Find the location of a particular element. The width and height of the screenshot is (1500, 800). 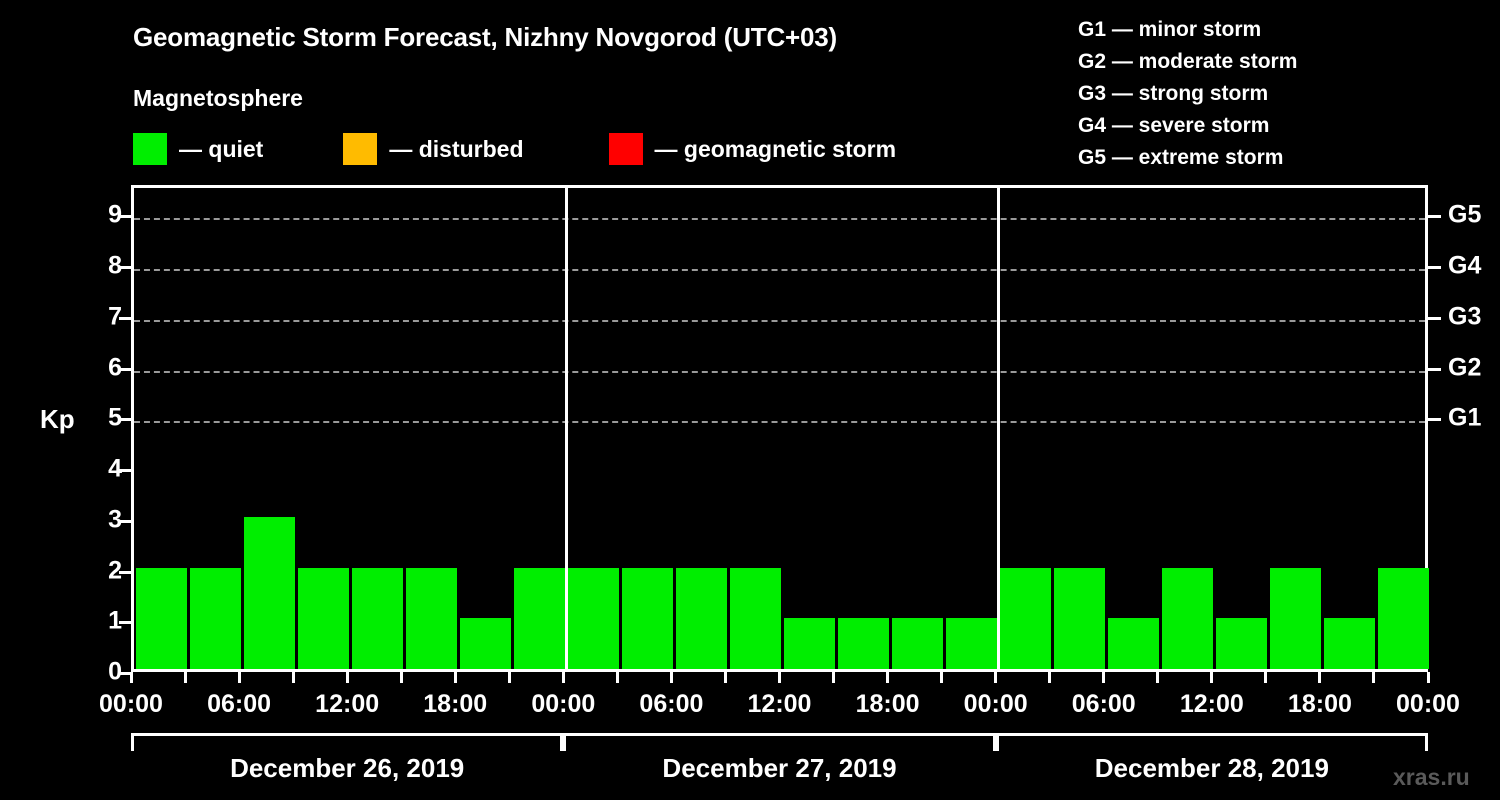

g-tick-label-G5: G5 is located at coordinates (1465, 214).